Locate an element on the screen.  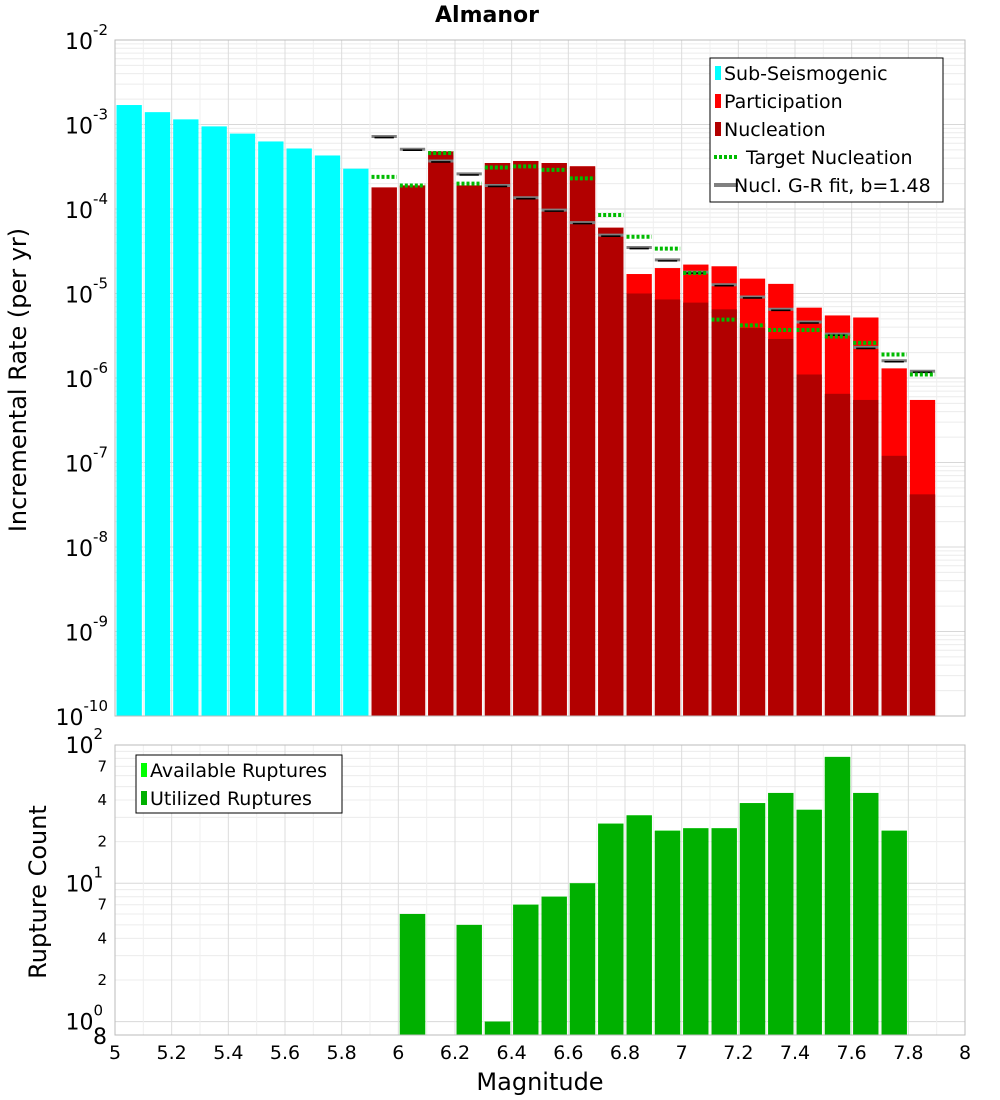
x-axis-label: Magnitude is located at coordinates (539, 1082).